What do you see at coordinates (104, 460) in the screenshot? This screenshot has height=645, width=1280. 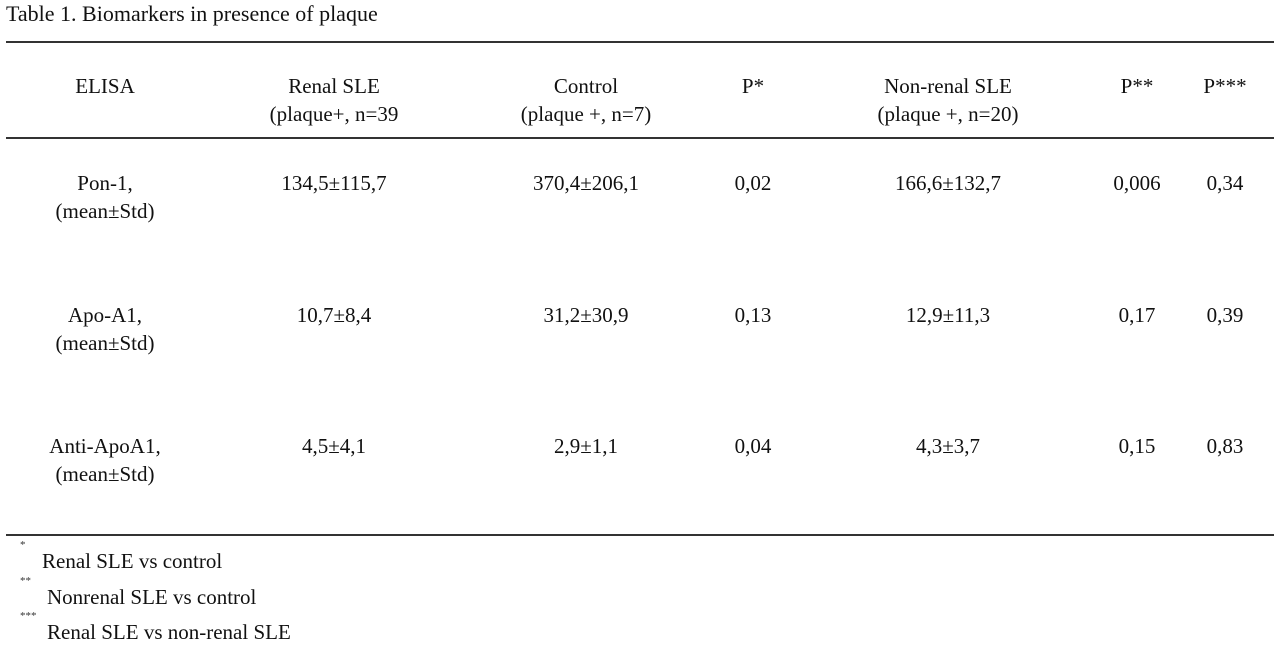 I see `row-label: Anti-ApoA1, (mean±Std)` at bounding box center [104, 460].